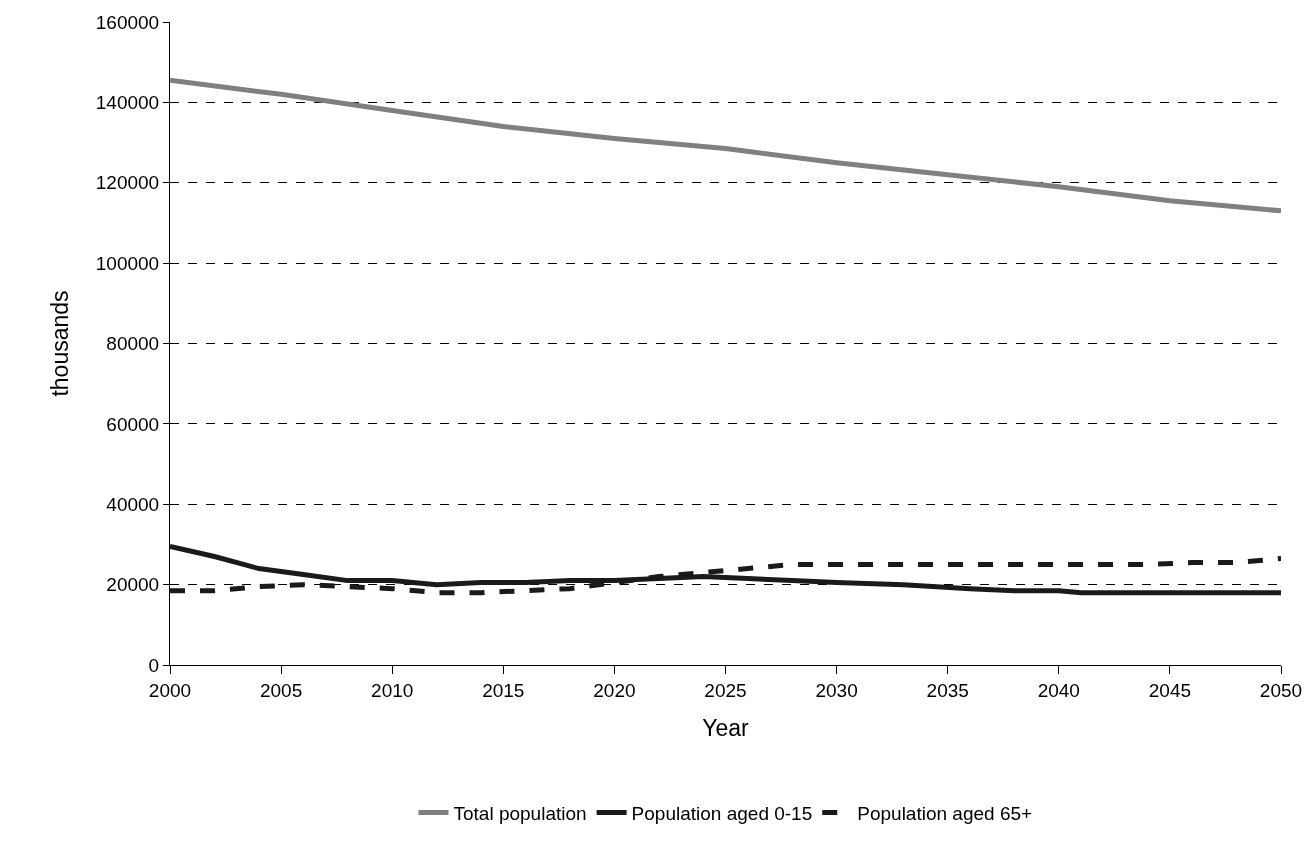 This screenshot has height=844, width=1314. I want to click on x-tick-label: 2045, so click(1170, 690).